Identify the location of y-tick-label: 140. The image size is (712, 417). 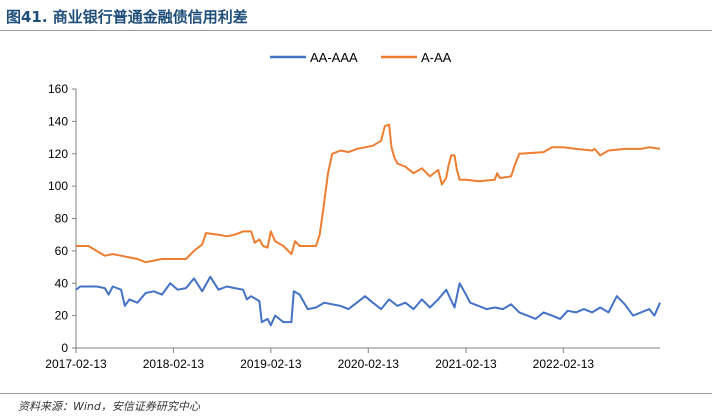
(58, 121).